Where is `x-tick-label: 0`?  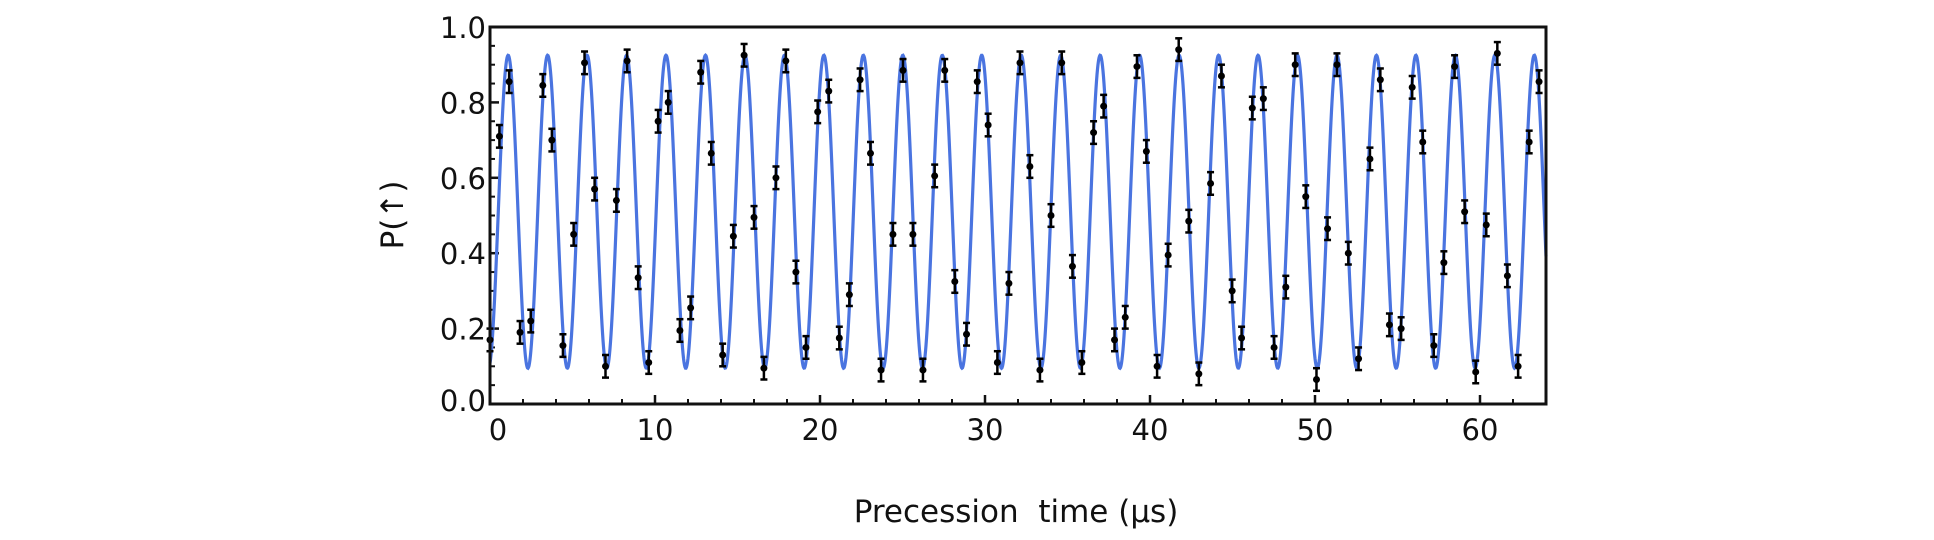 x-tick-label: 0 is located at coordinates (498, 430).